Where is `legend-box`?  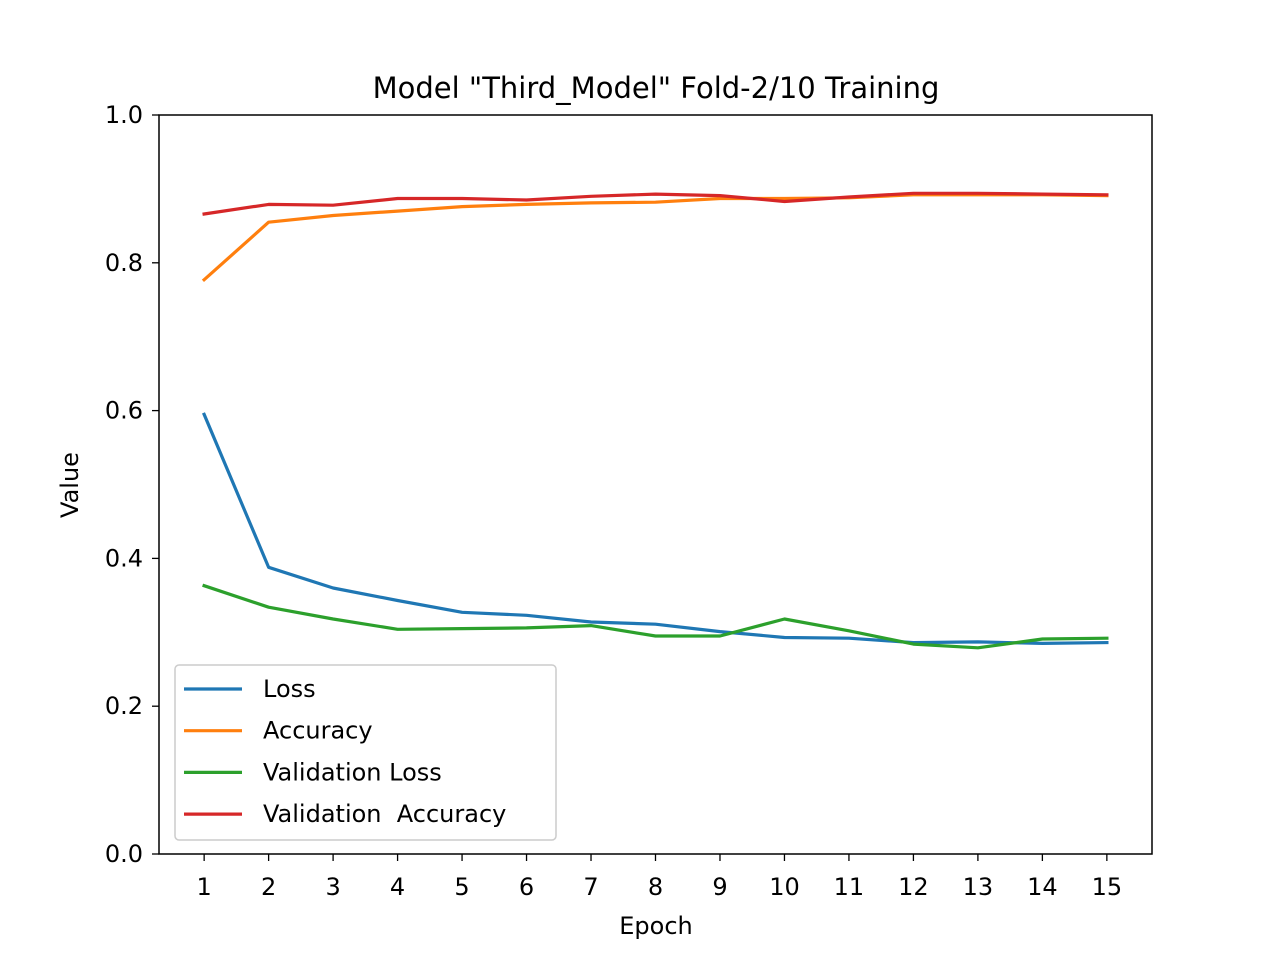
legend-box is located at coordinates (365, 752).